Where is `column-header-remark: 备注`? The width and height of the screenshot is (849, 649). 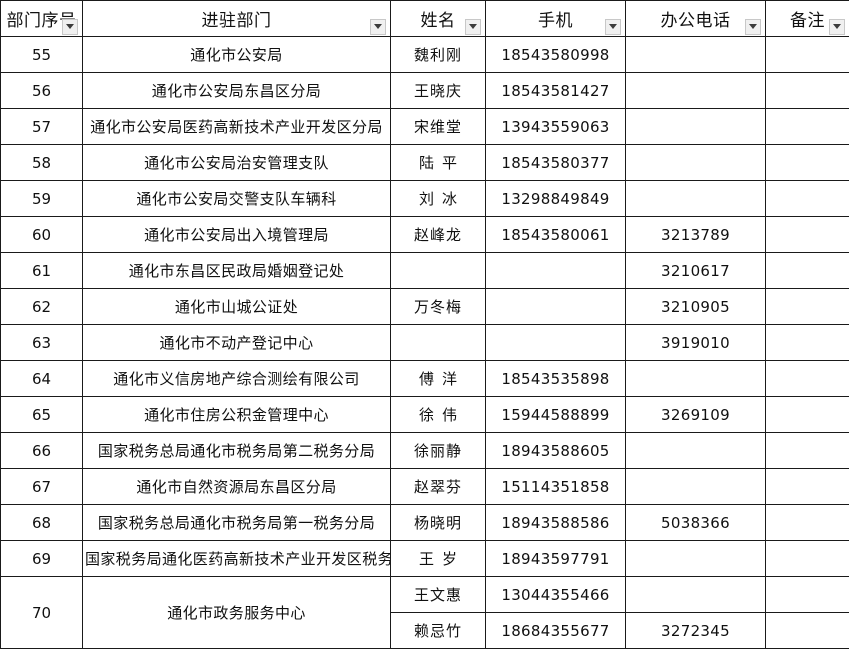 column-header-remark: 备注 is located at coordinates (807, 18).